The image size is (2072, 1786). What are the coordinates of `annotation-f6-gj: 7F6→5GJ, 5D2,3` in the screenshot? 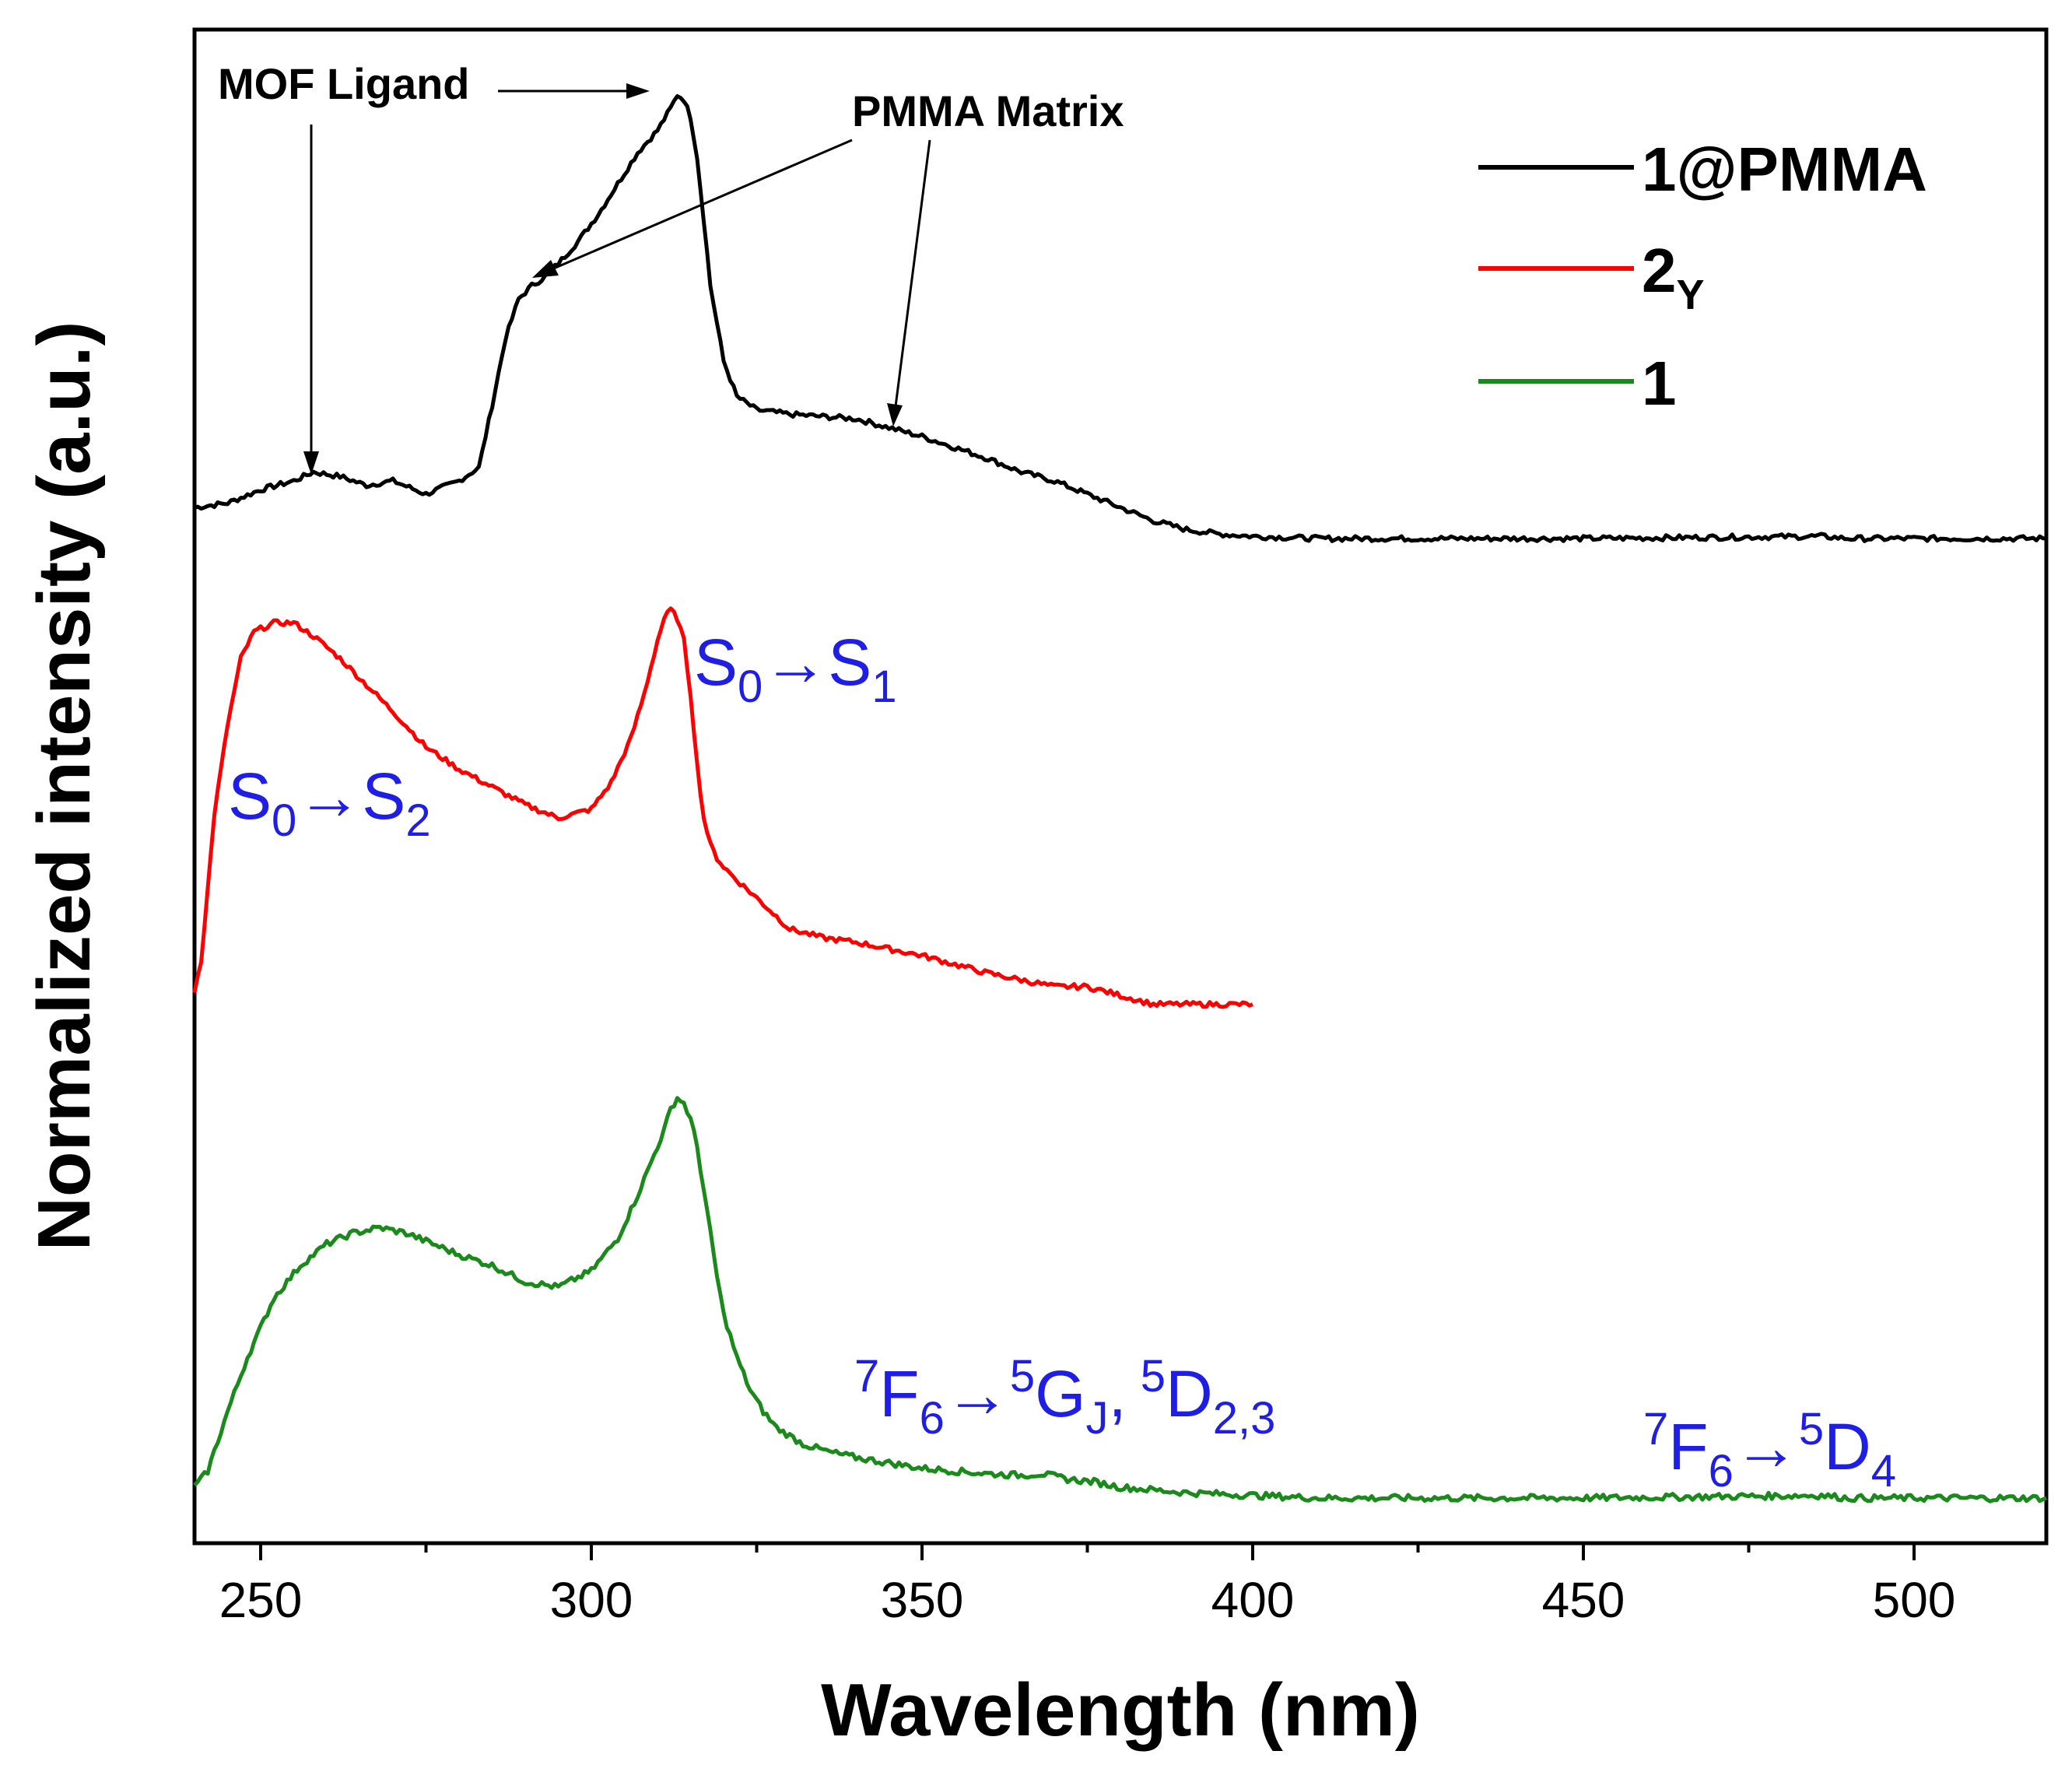 It's located at (1064, 1397).